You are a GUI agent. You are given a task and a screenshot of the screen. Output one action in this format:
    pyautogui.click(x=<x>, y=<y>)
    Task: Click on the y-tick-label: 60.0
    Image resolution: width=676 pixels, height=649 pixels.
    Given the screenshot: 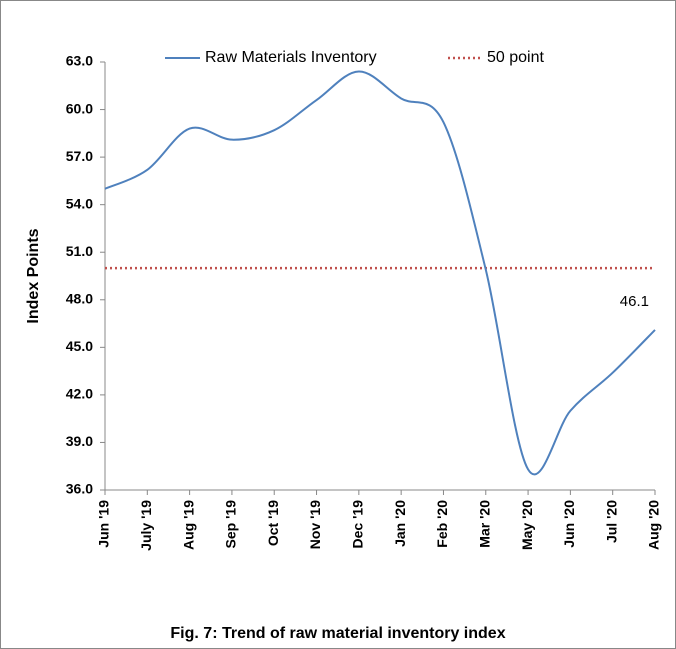 What is the action you would take?
    pyautogui.click(x=79, y=108)
    